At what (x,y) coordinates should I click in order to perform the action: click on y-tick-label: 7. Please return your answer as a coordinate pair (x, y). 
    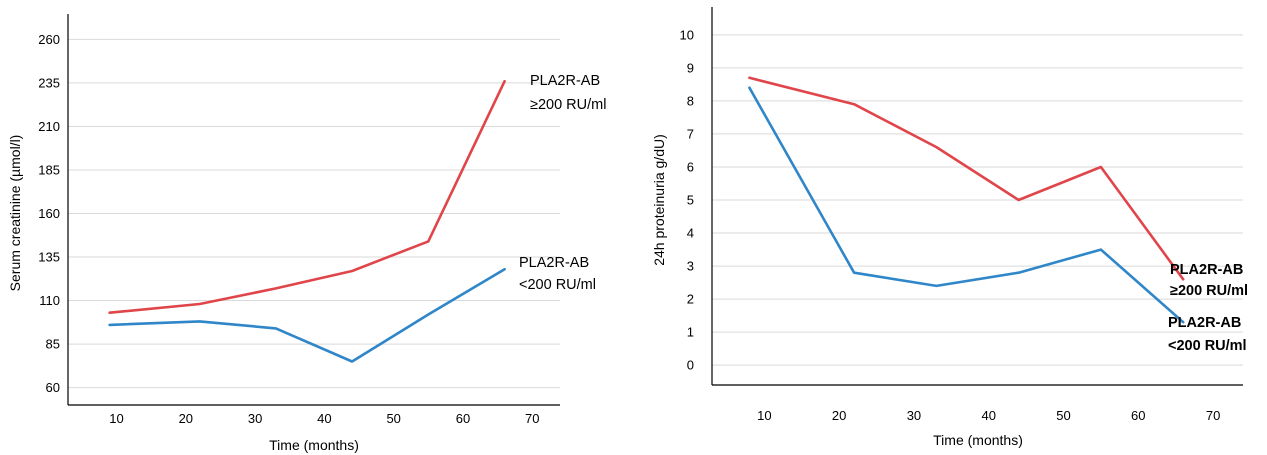
    Looking at the image, I should click on (690, 133).